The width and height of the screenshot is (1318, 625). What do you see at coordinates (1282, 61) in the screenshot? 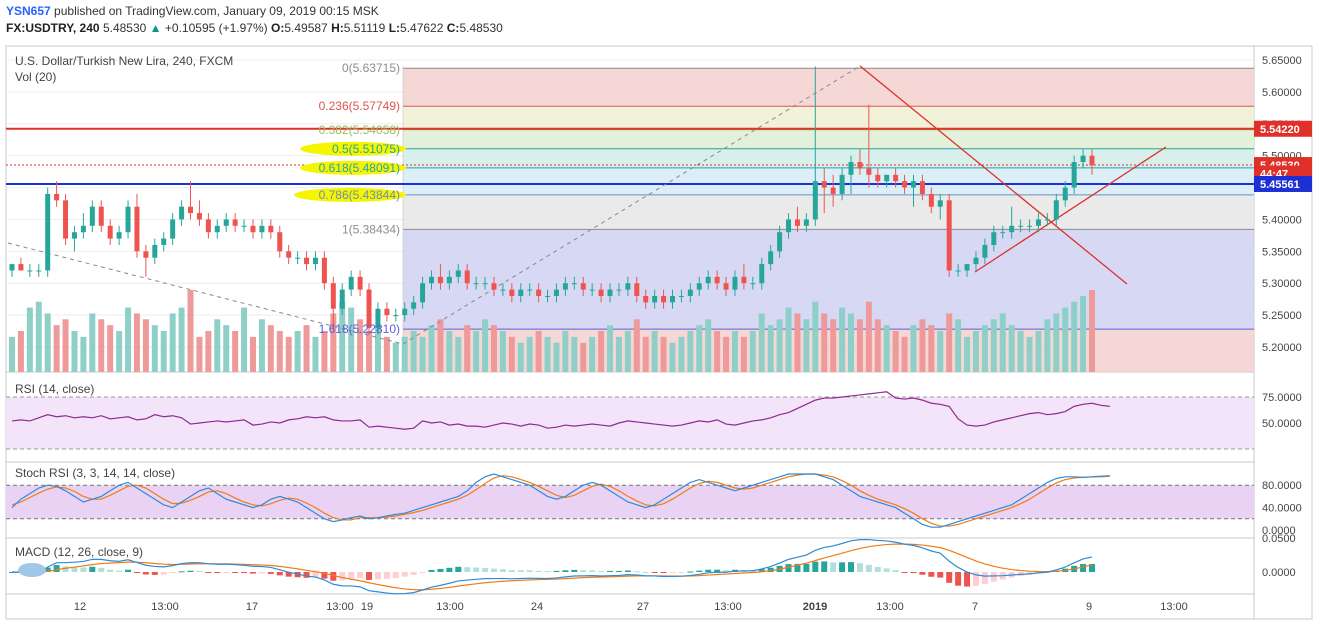
I see `price-tick: 5.65000` at bounding box center [1282, 61].